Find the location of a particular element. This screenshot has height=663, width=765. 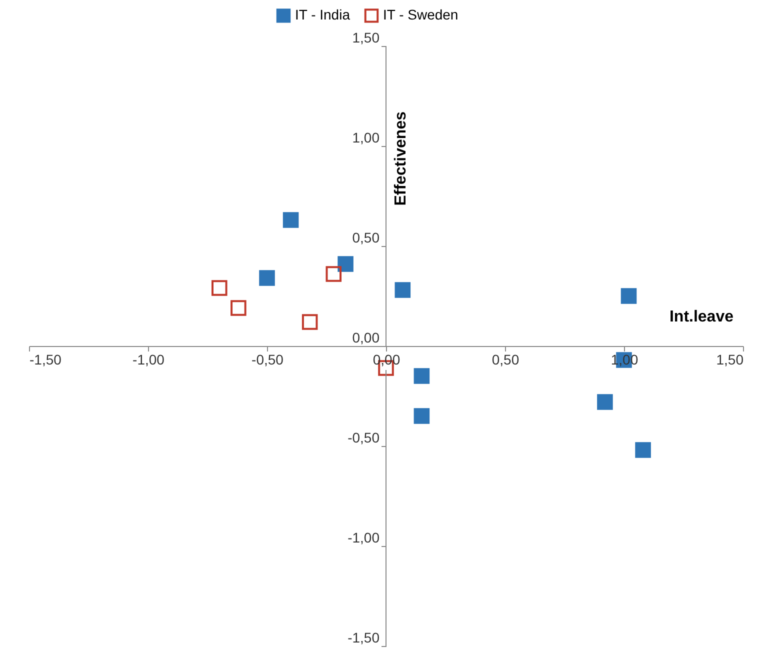

x-tick-label: -1,00 is located at coordinates (148, 360).